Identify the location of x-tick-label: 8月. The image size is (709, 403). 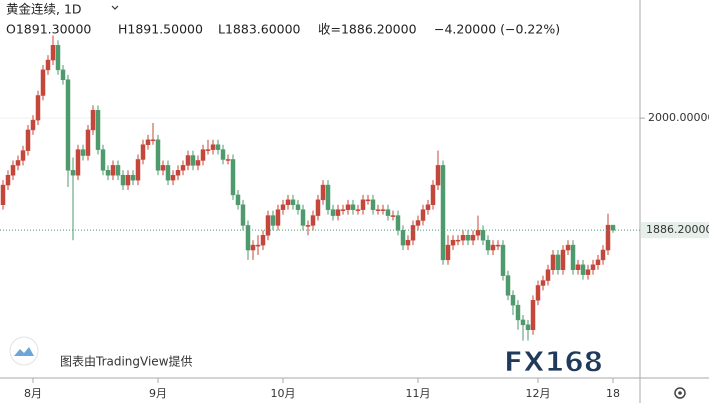
(33, 393).